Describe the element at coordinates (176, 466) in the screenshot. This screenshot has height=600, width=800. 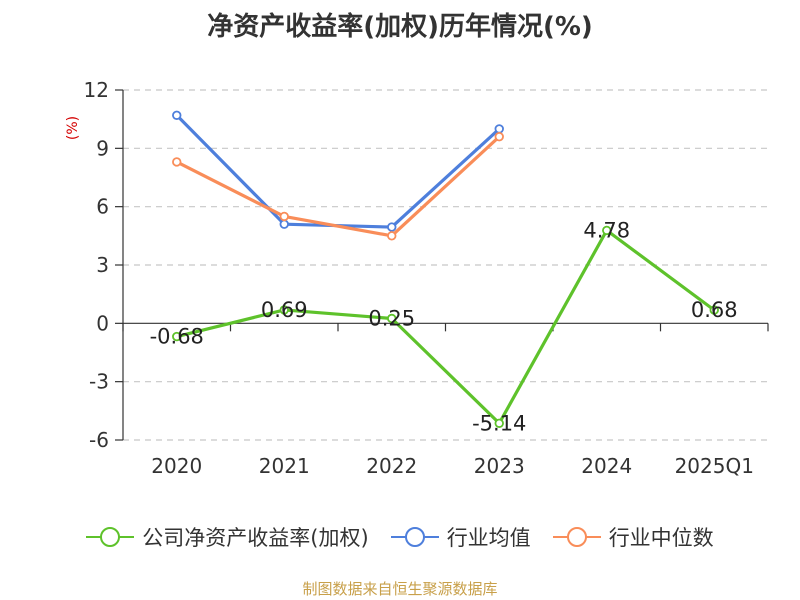
I see `x-tick-label: 2020` at that location.